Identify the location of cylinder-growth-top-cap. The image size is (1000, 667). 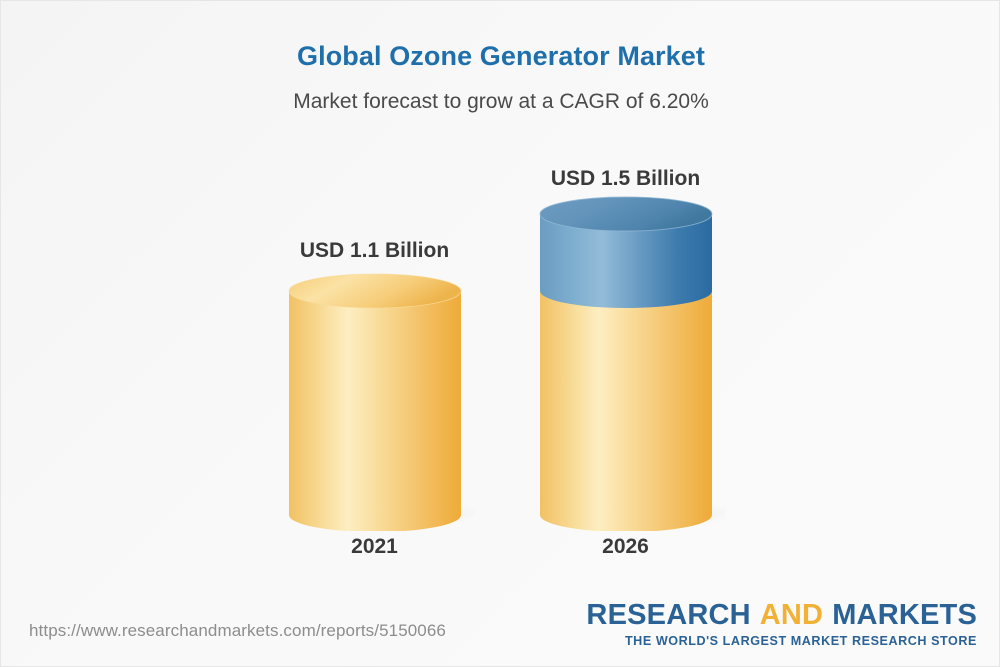
(626, 214).